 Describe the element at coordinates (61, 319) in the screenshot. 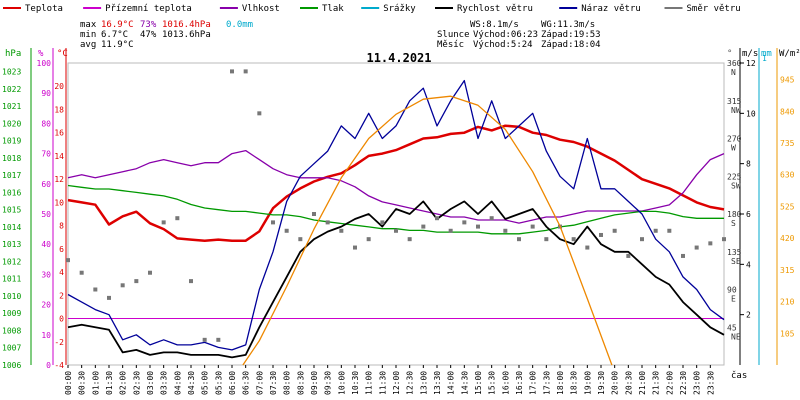

I see `temperature-tick-label: 0` at that location.